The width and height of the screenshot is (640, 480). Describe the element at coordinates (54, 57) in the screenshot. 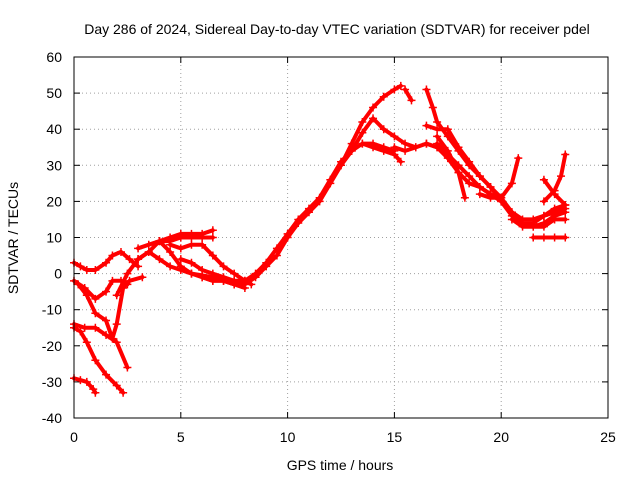

I see `y-tick-label: 60` at that location.